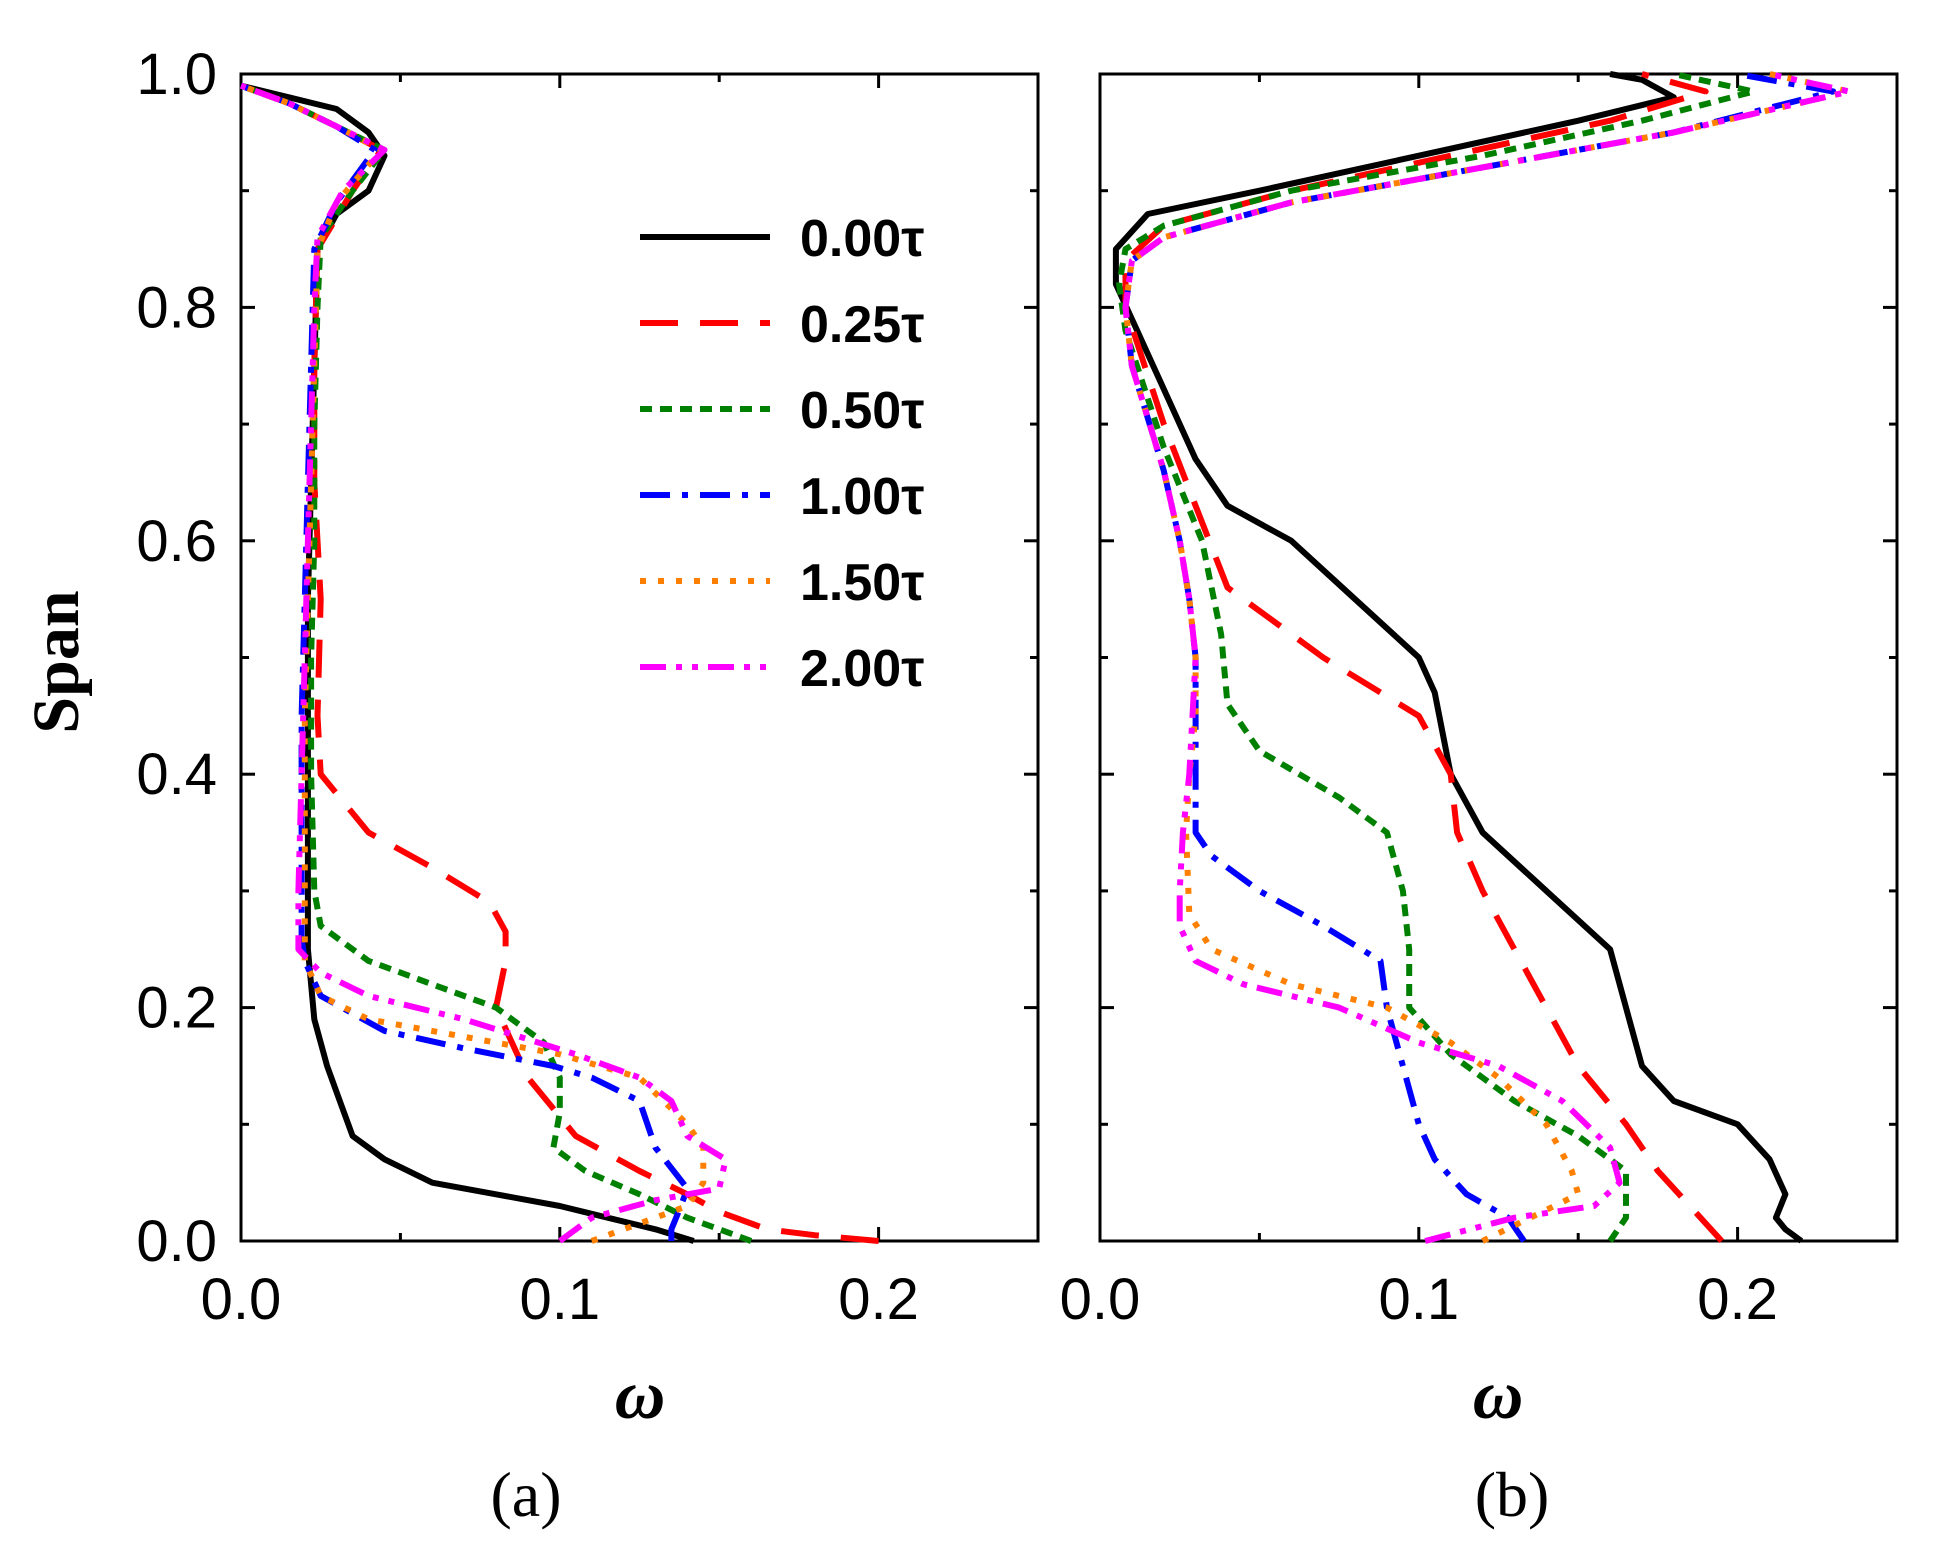  What do you see at coordinates (176, 307) in the screenshot?
I see `y-tick-label: 0.8` at bounding box center [176, 307].